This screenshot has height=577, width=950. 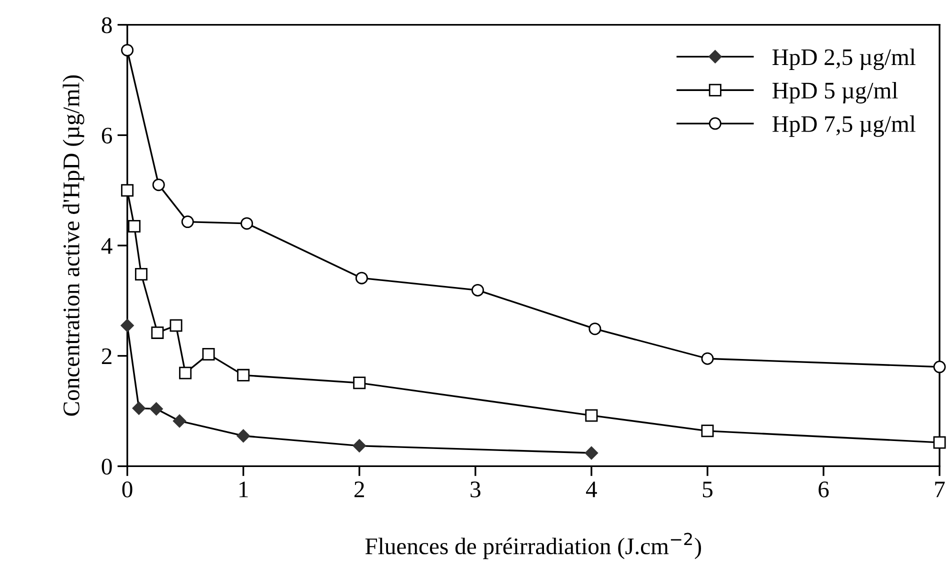 I want to click on x-axis-title: Fluences de préirradiation (J.cm$^{−2}$), so click(x=533, y=546).